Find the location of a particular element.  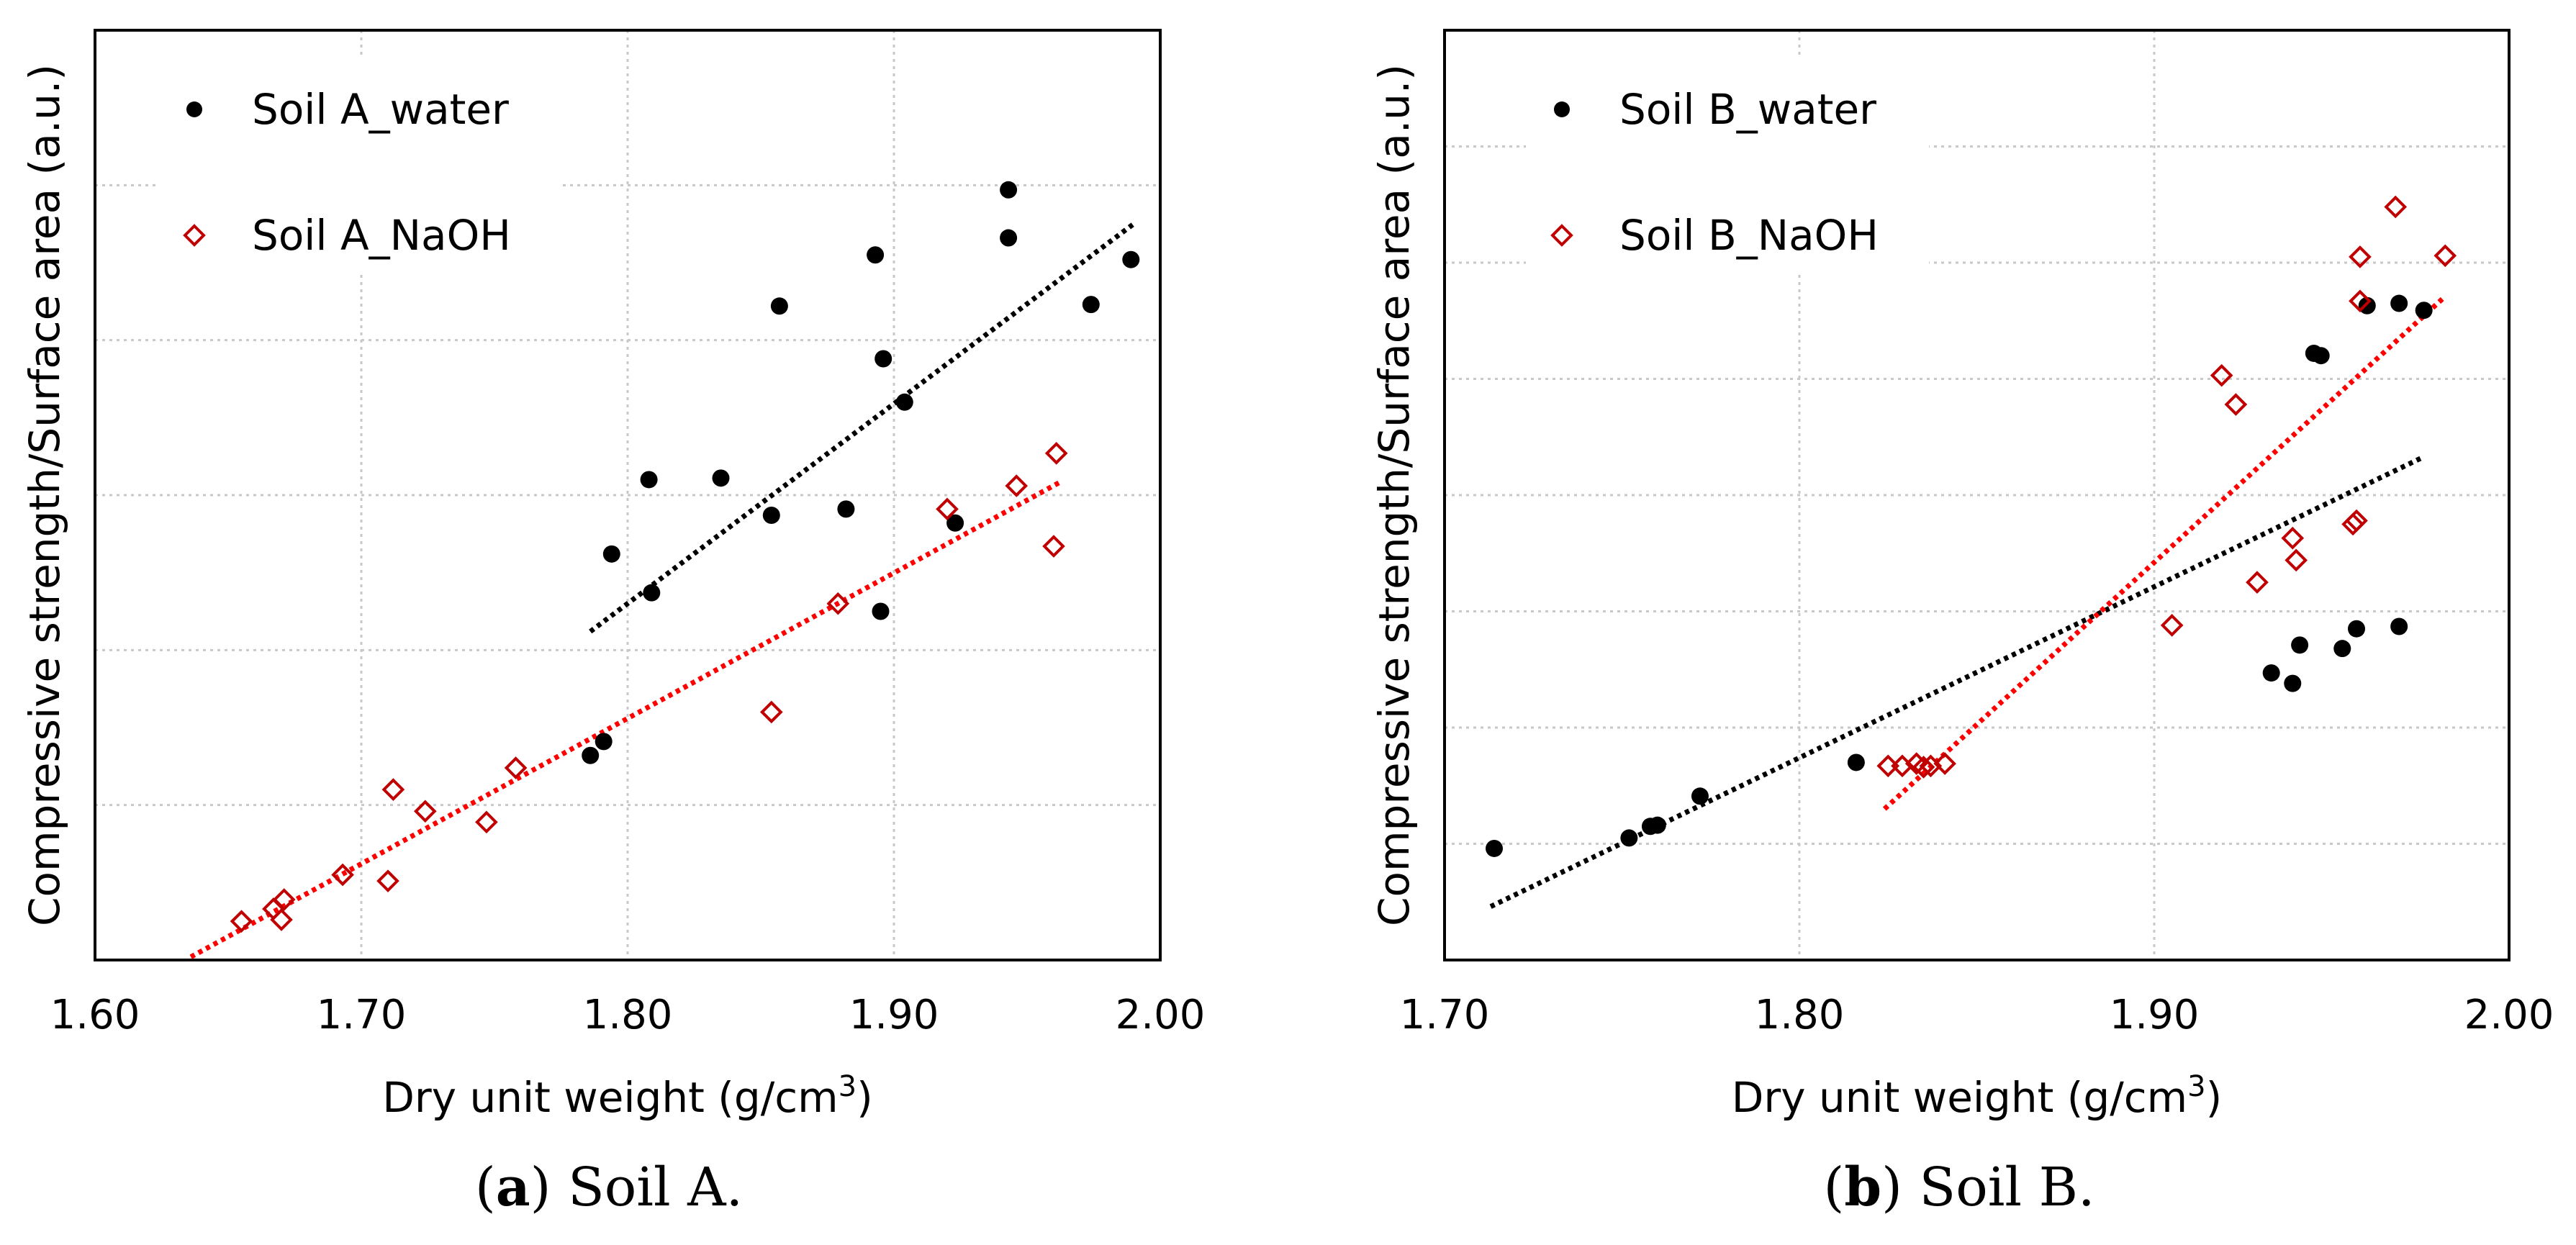

legend-label-naoh: Soil A_NaOH is located at coordinates (381, 235).